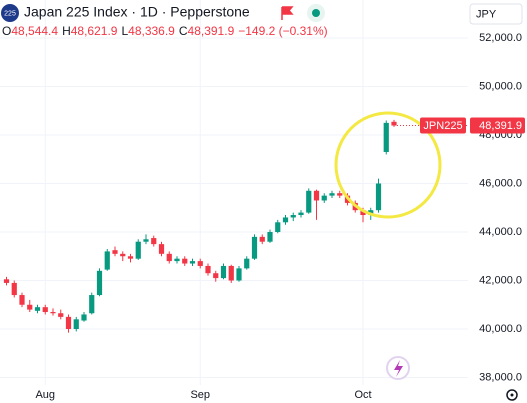  I want to click on status-icon, so click(316, 13).